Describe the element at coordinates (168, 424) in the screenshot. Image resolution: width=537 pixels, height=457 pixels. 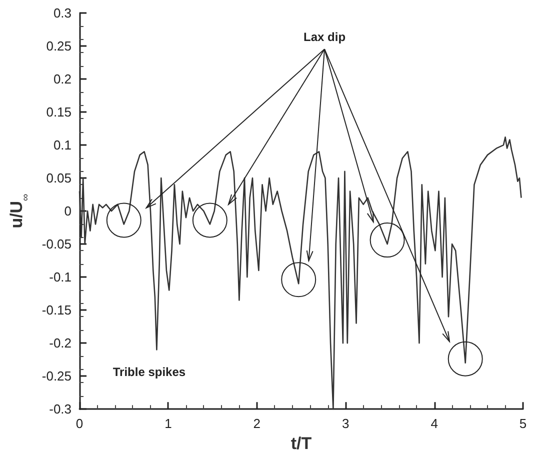
I see `x-tick-label: 1` at that location.